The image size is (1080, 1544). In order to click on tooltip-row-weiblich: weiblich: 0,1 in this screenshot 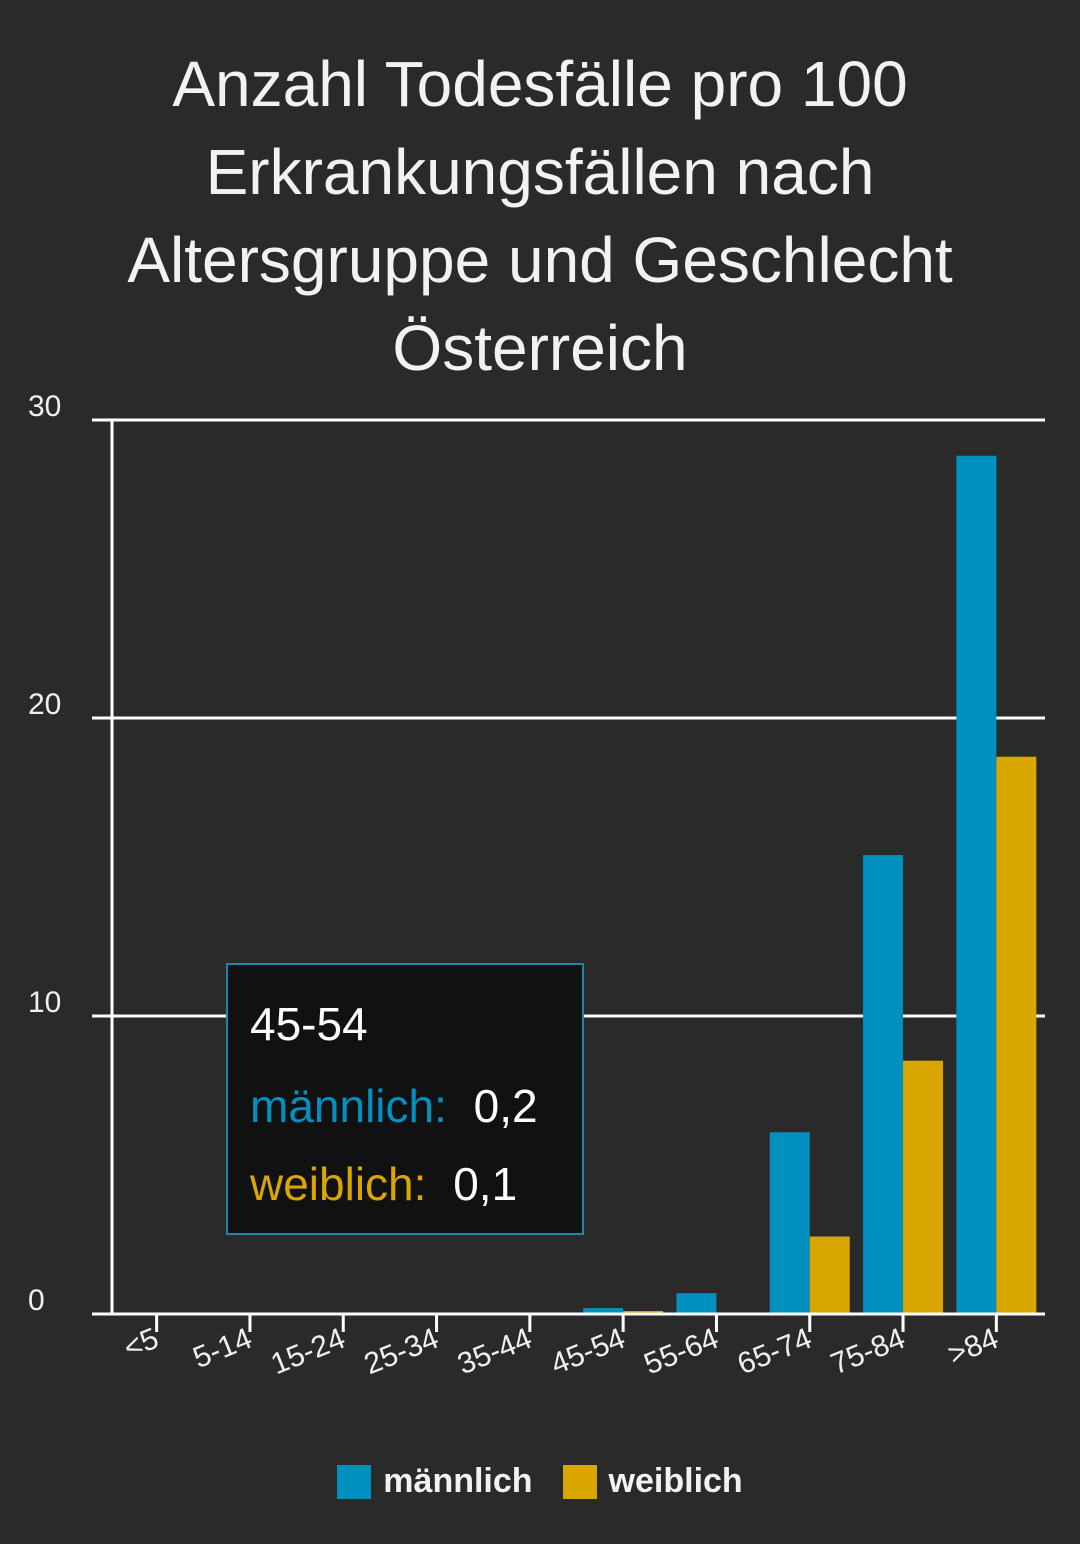, I will do `click(405, 1184)`.